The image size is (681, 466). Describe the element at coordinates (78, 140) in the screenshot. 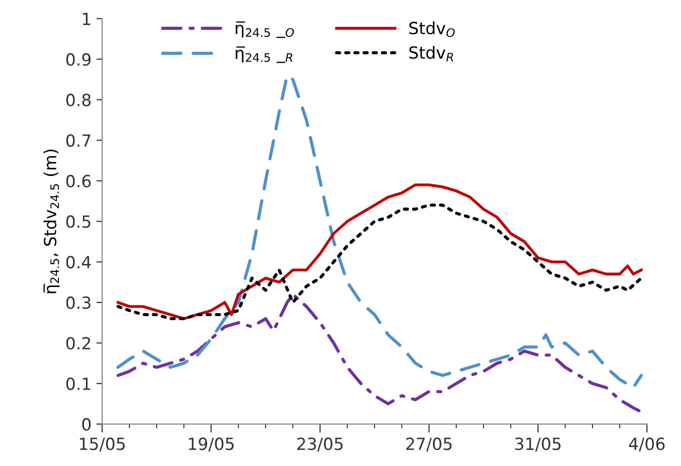

I see `y-tick-label: 0.7` at that location.